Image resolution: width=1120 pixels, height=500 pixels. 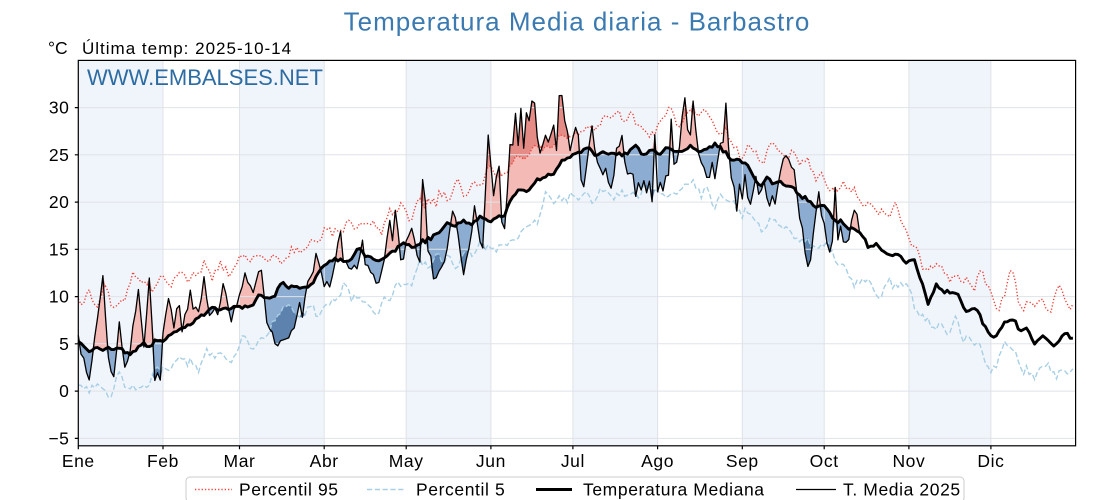 I want to click on svg-text: 15, so click(x=59, y=249).